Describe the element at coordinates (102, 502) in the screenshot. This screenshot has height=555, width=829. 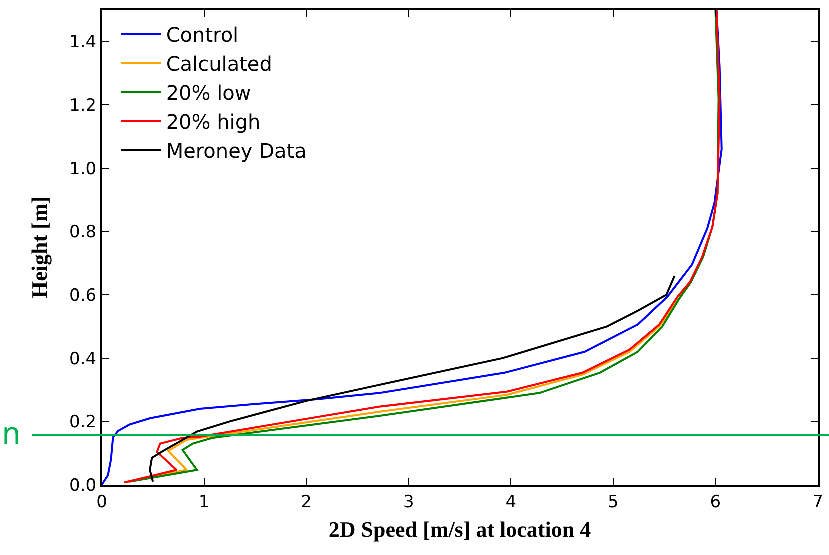
I see `x-tick-label: 0` at that location.